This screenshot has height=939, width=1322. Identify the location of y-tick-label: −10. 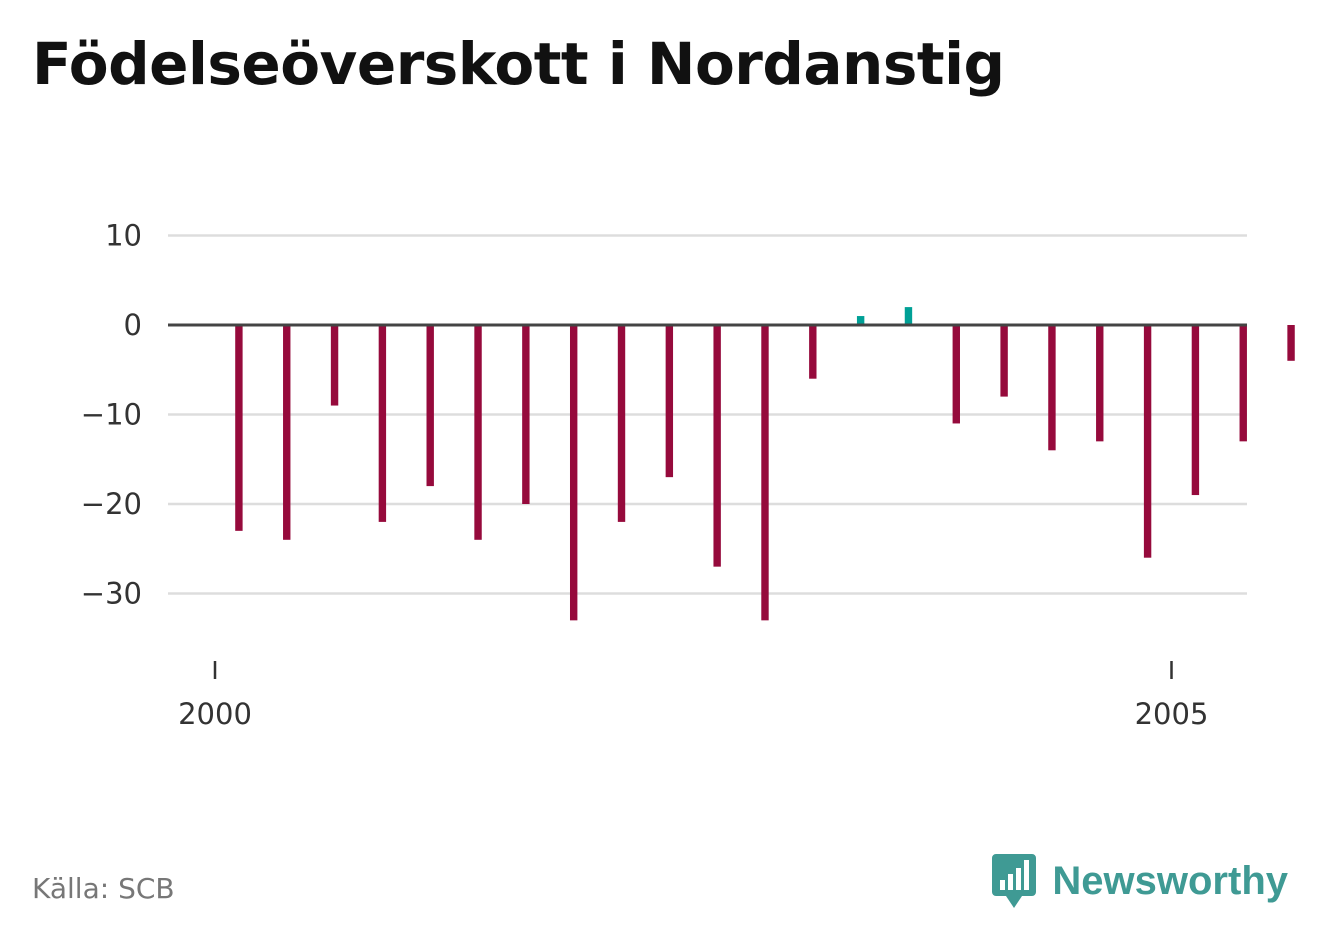
(111, 415).